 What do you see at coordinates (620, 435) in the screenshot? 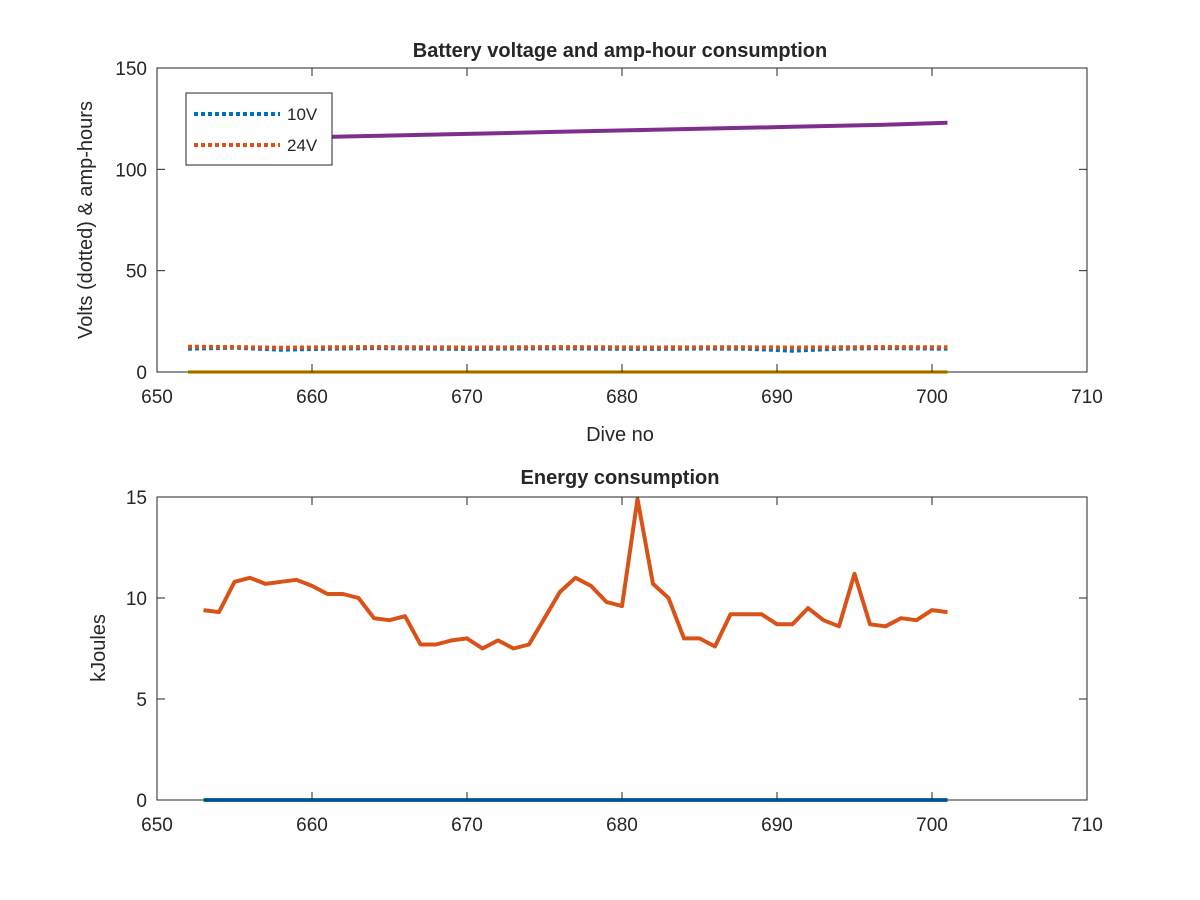
I see `x-axis-label: Dive no` at bounding box center [620, 435].